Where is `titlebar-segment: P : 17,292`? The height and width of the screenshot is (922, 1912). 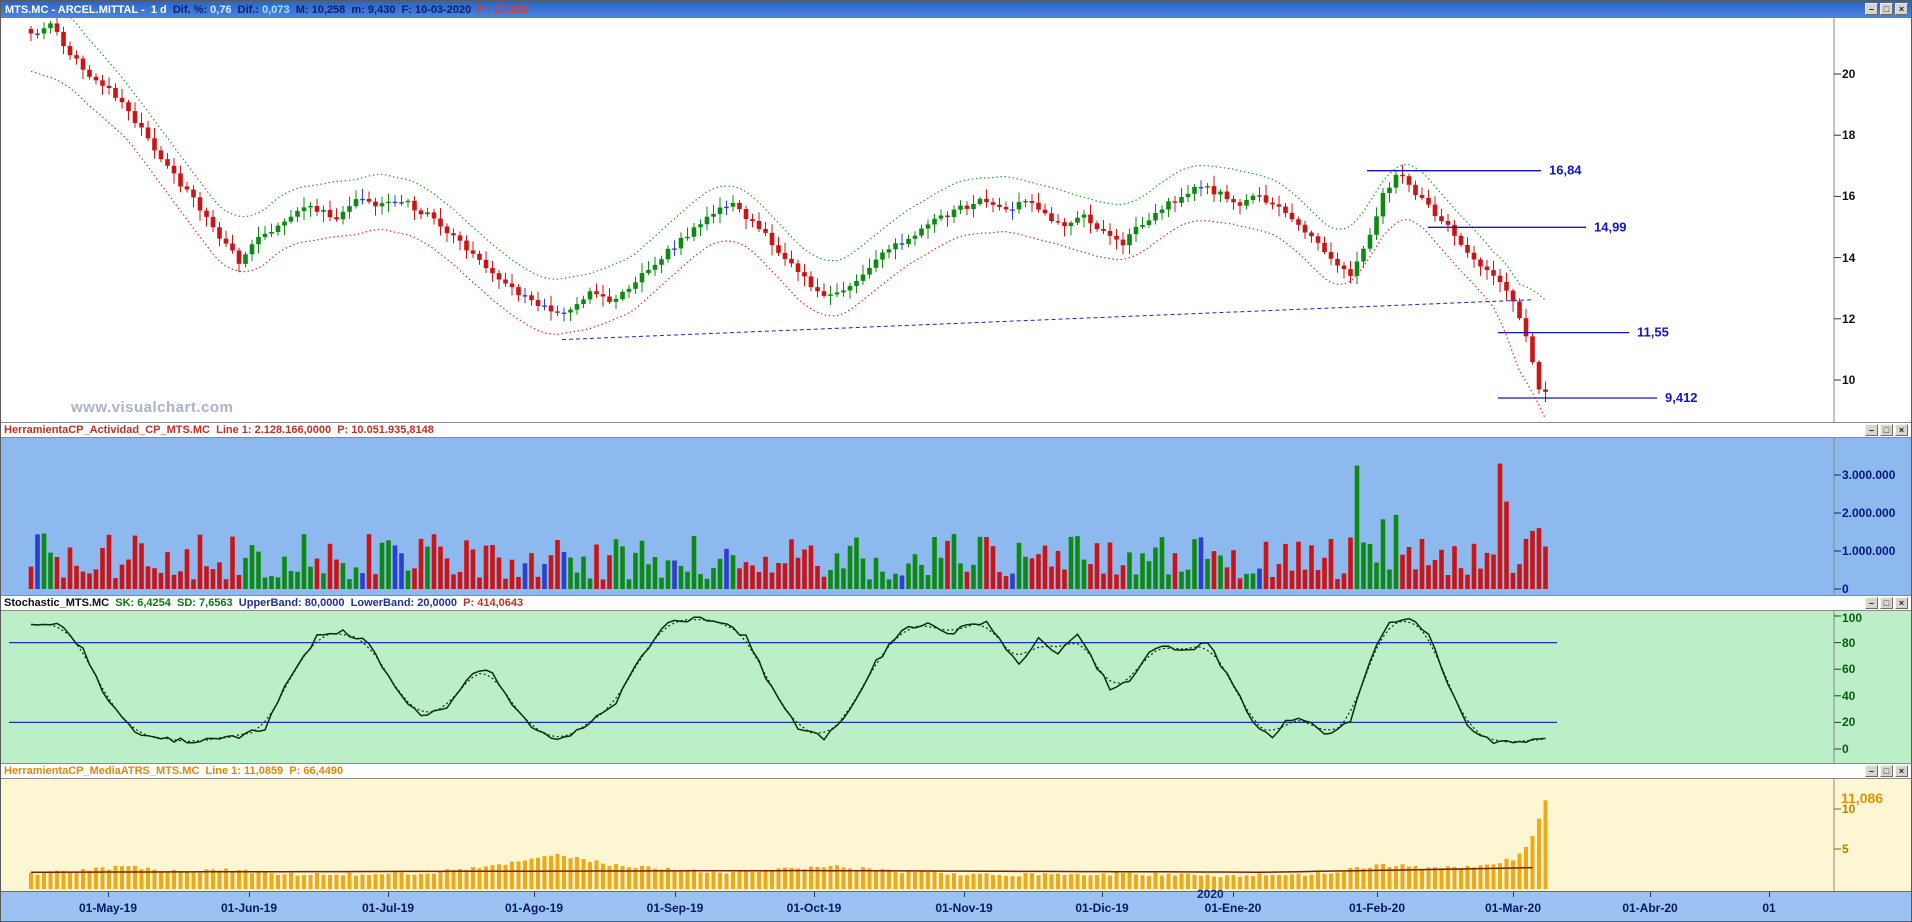 titlebar-segment: P : 17,292 is located at coordinates (502, 9).